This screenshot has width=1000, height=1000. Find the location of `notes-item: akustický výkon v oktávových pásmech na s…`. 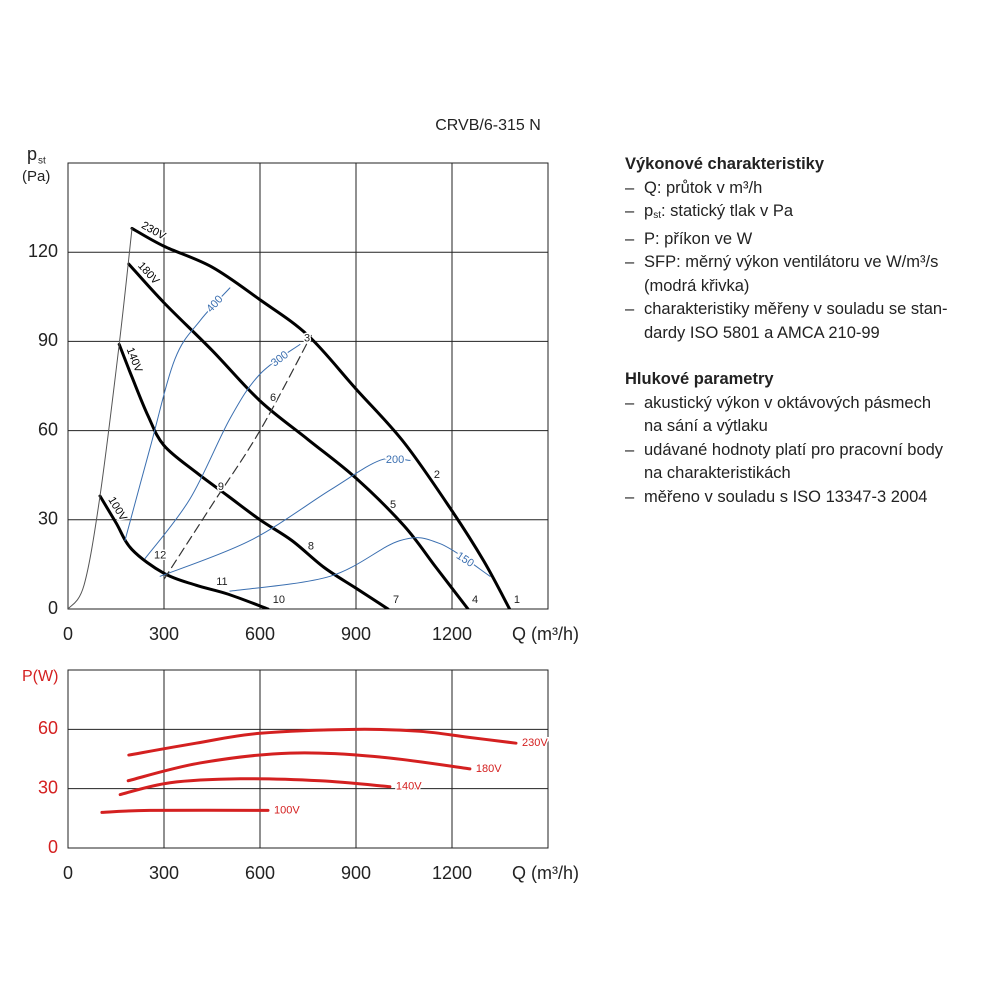

notes-item: akustický výkon v oktávových pásmech na s… is located at coordinates (810, 415).